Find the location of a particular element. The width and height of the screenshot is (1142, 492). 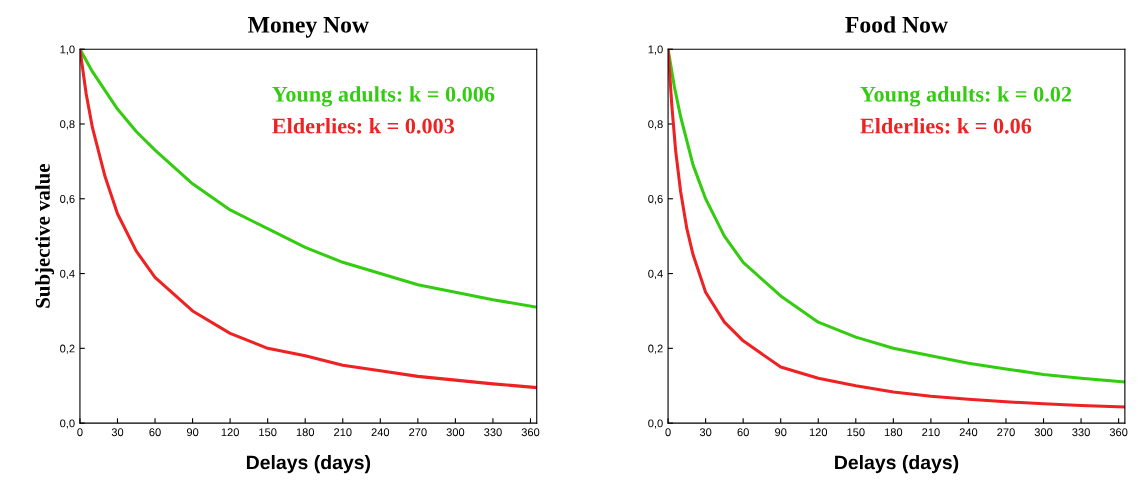

chart-title: Food Now is located at coordinates (896, 24).